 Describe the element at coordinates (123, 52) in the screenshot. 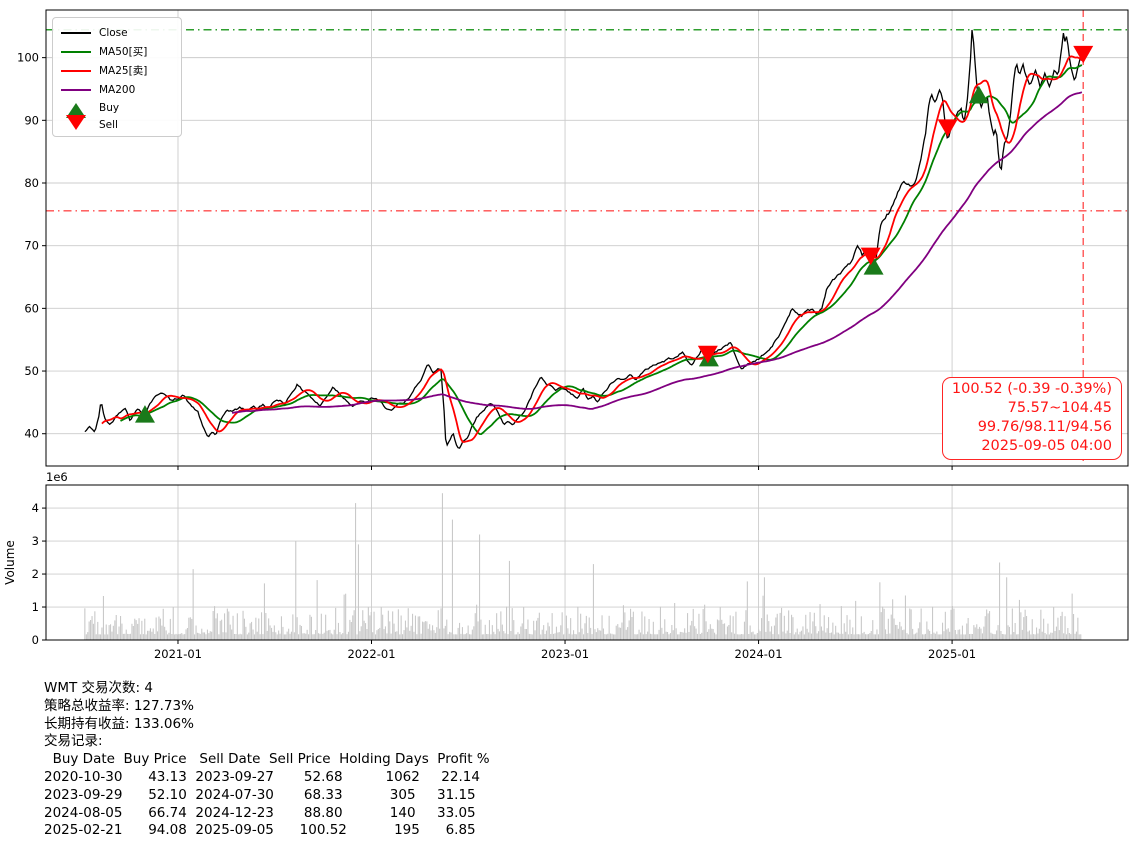

I see `legend-label: MA50[买]` at that location.